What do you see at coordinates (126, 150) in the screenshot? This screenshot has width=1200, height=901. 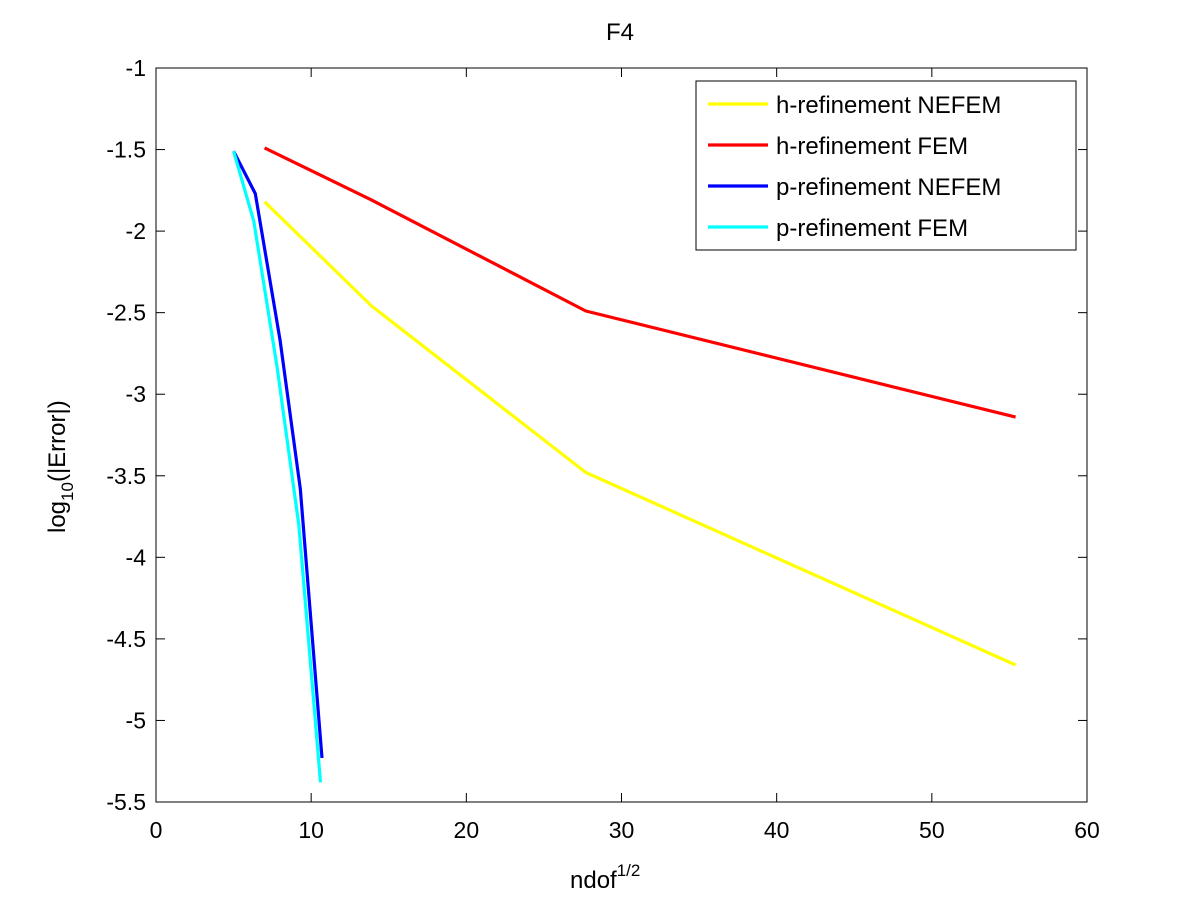 I see `y-tick-label: -1.5` at bounding box center [126, 150].